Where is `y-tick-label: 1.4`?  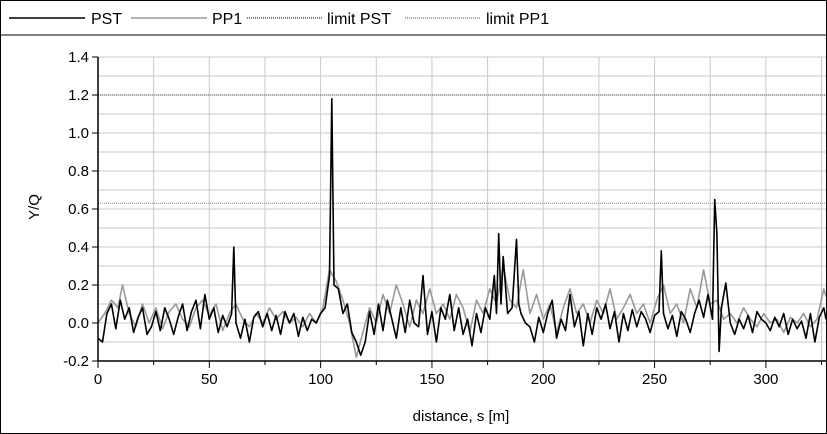
y-tick-label: 1.4 is located at coordinates (78, 57).